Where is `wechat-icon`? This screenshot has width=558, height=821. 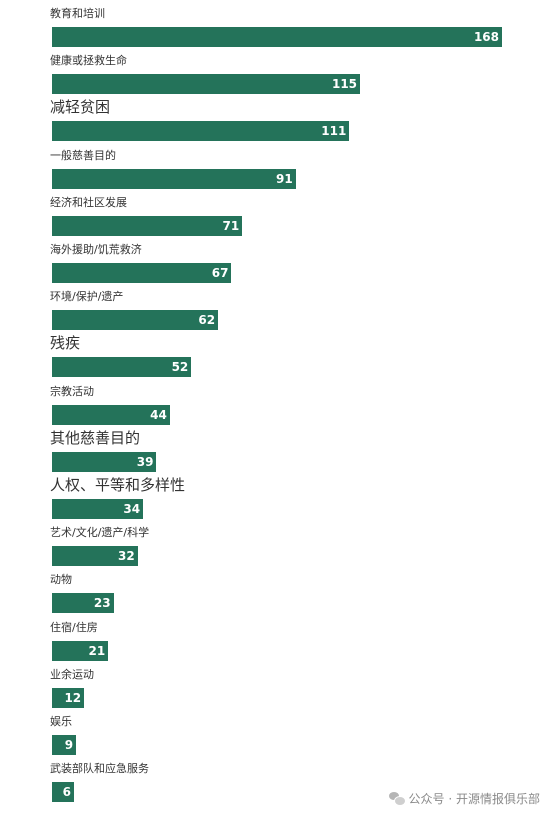 wechat-icon is located at coordinates (397, 799).